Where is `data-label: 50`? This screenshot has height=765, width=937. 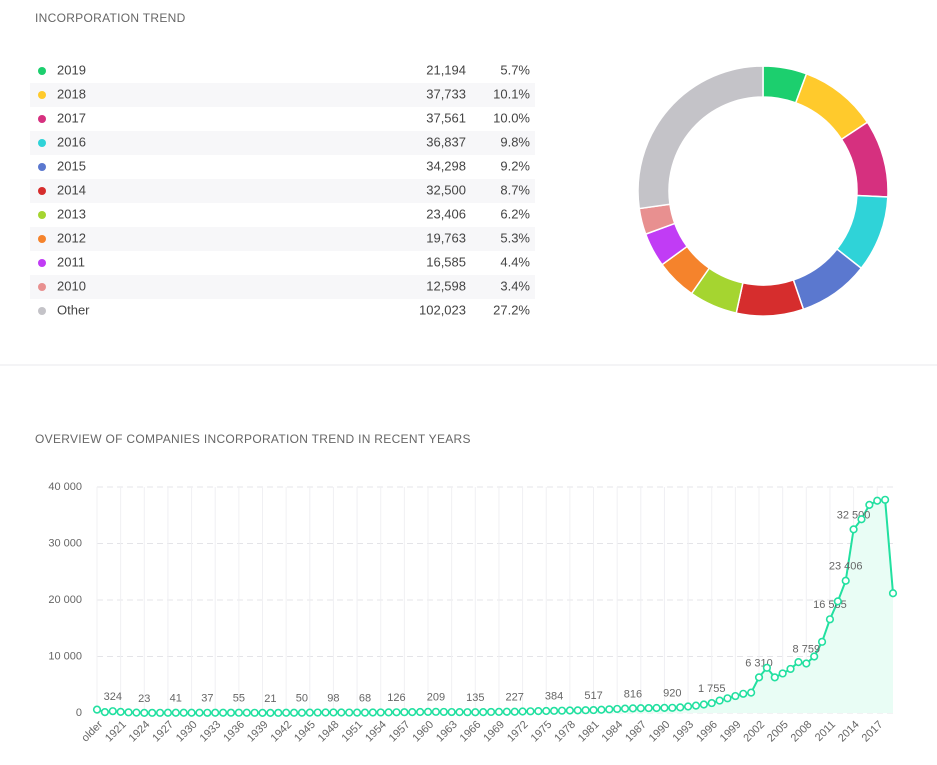 data-label: 50 is located at coordinates (302, 699).